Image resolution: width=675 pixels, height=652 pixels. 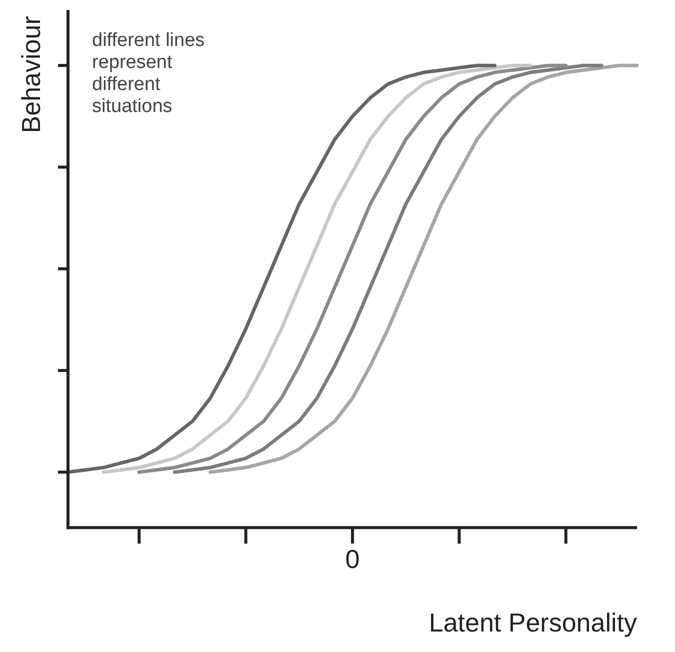 What do you see at coordinates (149, 74) in the screenshot?
I see `annotation: different lines represent different situations` at bounding box center [149, 74].